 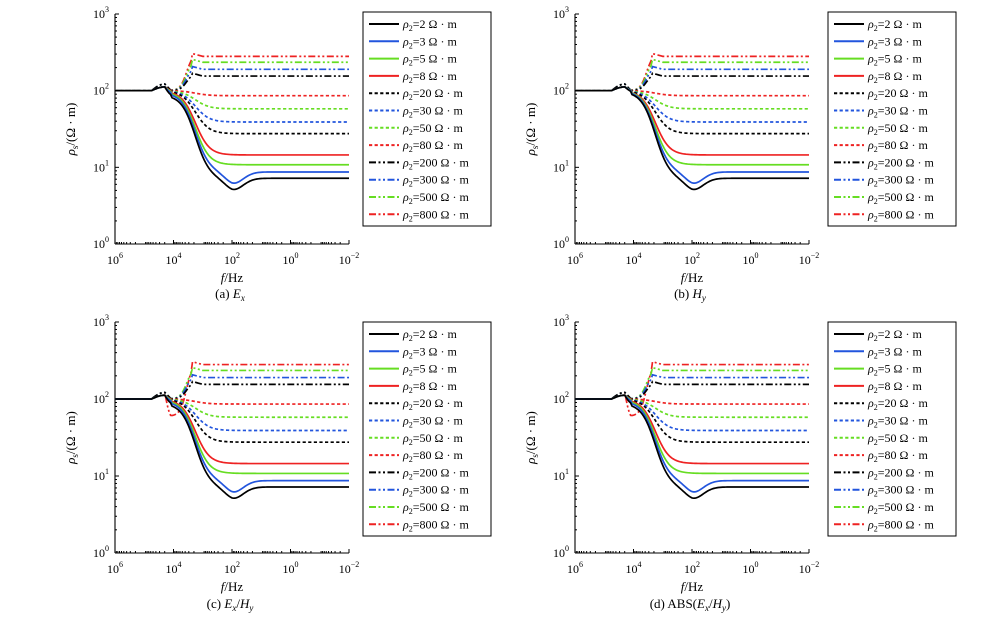 I want to click on panel-caption: (b) Hy, so click(x=690, y=294).